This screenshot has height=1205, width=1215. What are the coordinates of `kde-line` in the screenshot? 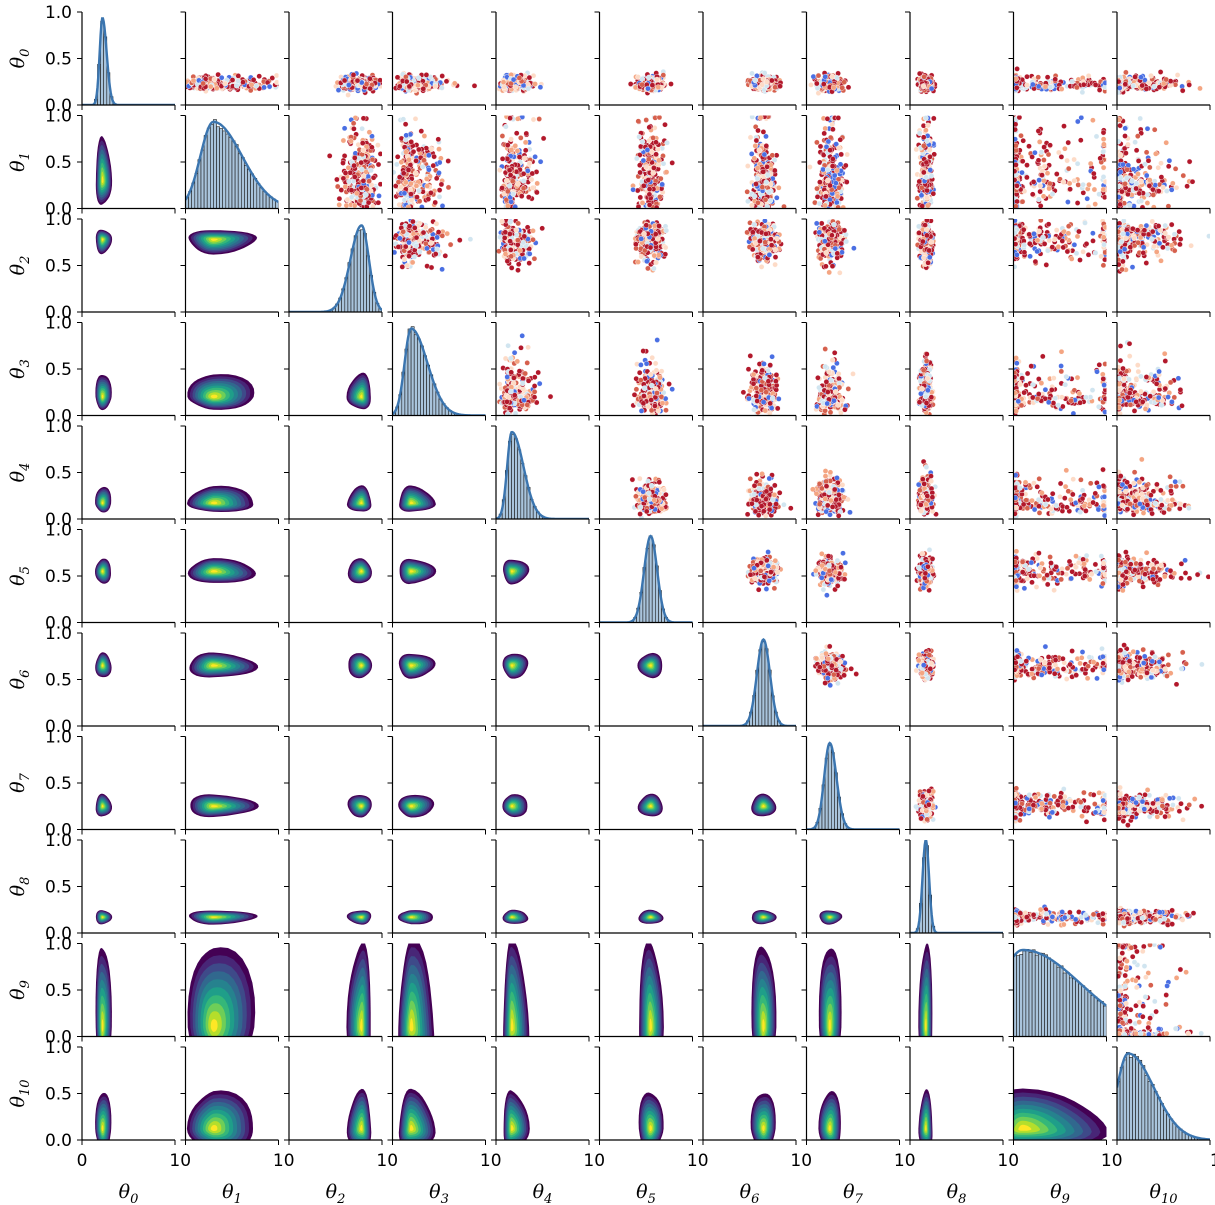 It's located at (128, 61).